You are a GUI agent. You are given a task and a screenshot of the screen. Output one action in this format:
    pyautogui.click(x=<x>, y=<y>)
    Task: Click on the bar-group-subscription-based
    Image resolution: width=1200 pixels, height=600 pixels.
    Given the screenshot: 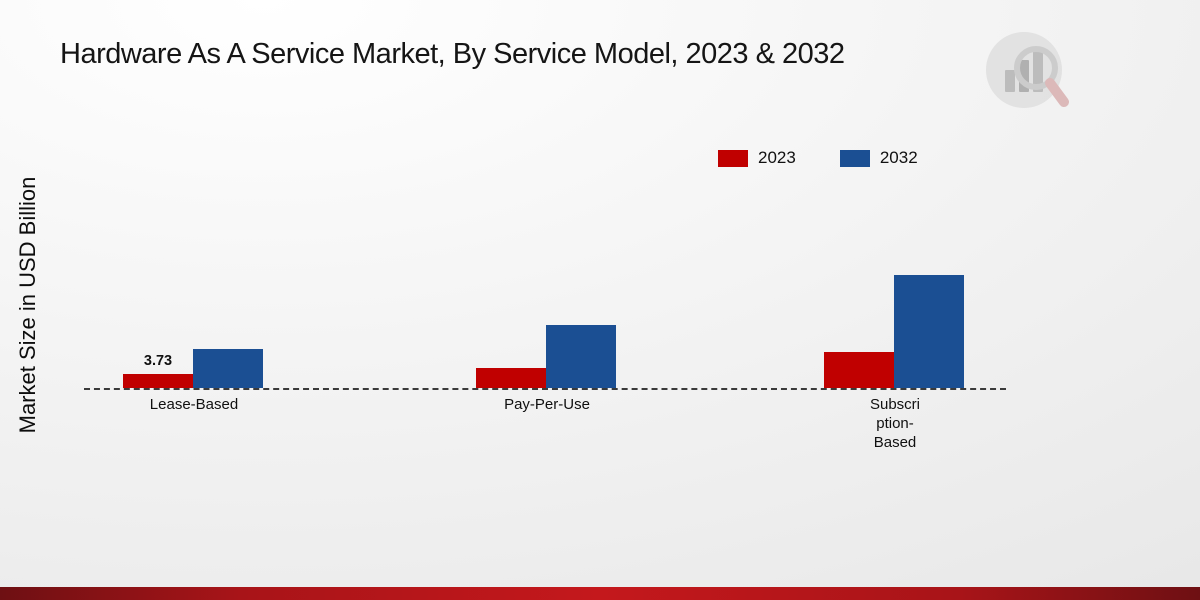 What is the action you would take?
    pyautogui.click(x=894, y=331)
    